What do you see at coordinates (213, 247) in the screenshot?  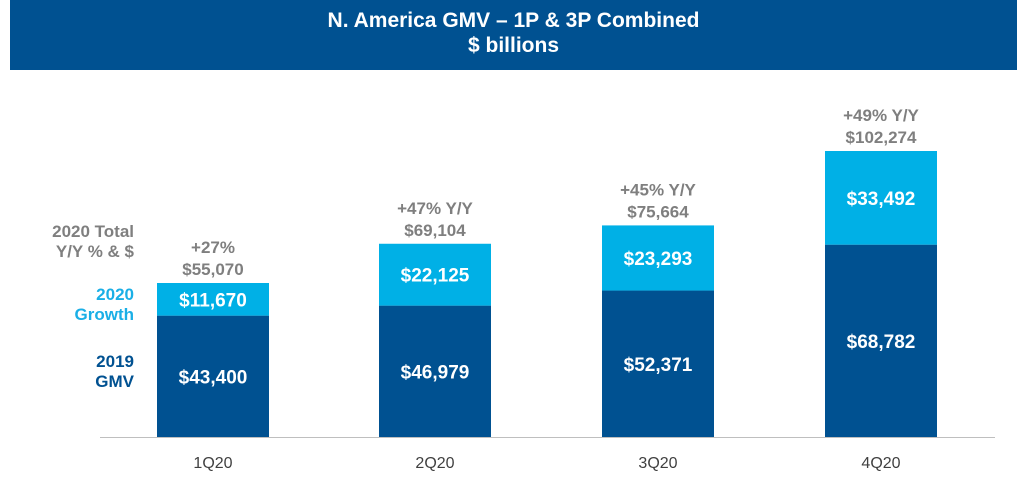 I see `total-growth-1Q20: +27%` at bounding box center [213, 247].